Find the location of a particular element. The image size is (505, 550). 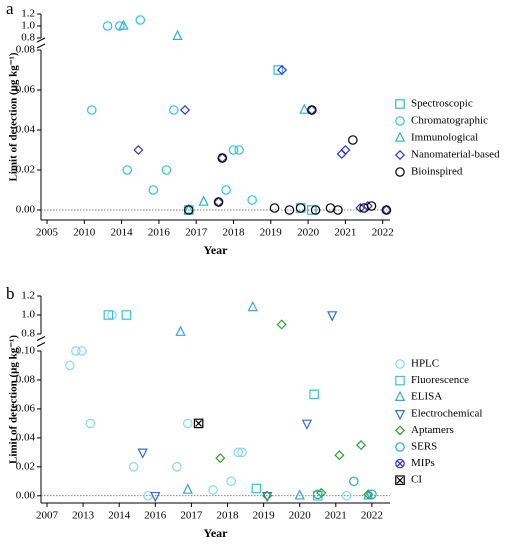

legend-label: Chromatographic is located at coordinates (449, 121).